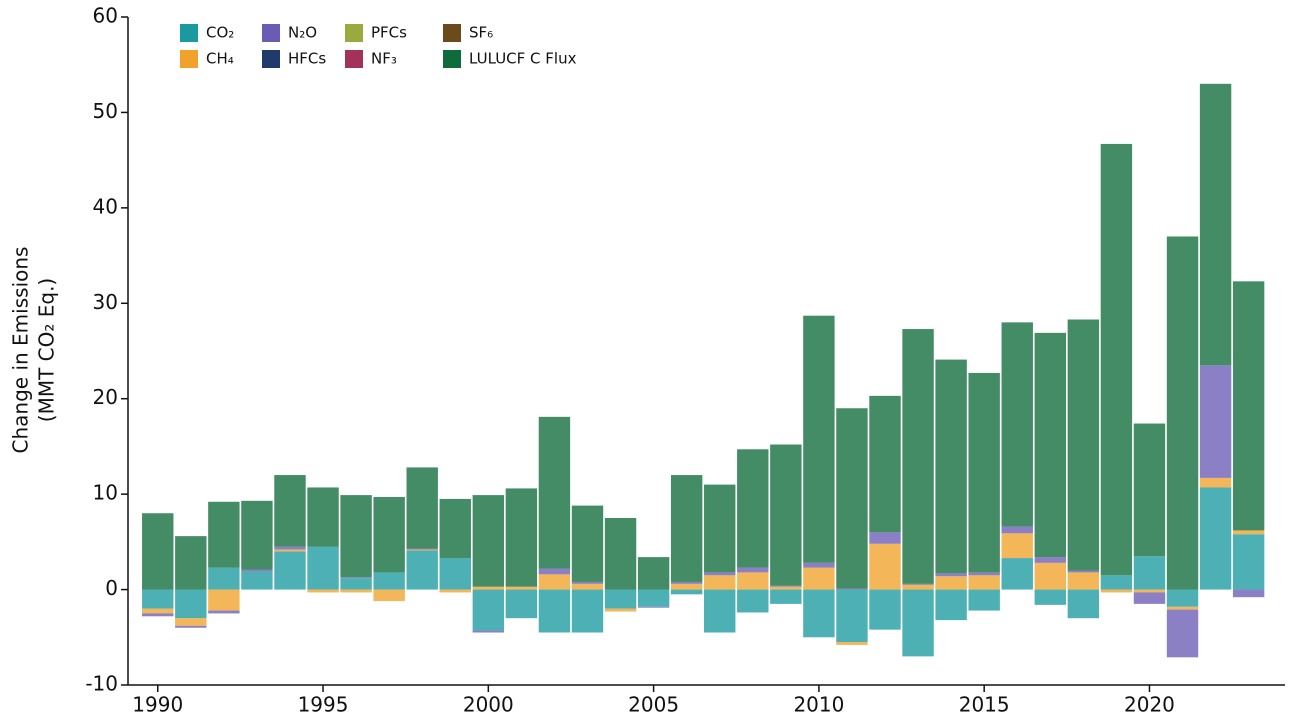  I want to click on legend-label: PFCs, so click(389, 33).